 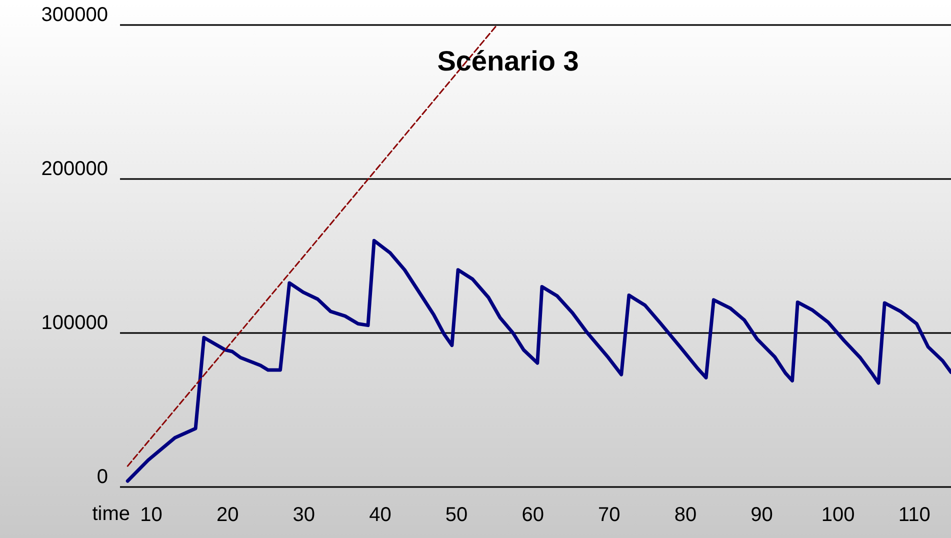 I want to click on x-tick-label: 20, so click(x=227, y=515).